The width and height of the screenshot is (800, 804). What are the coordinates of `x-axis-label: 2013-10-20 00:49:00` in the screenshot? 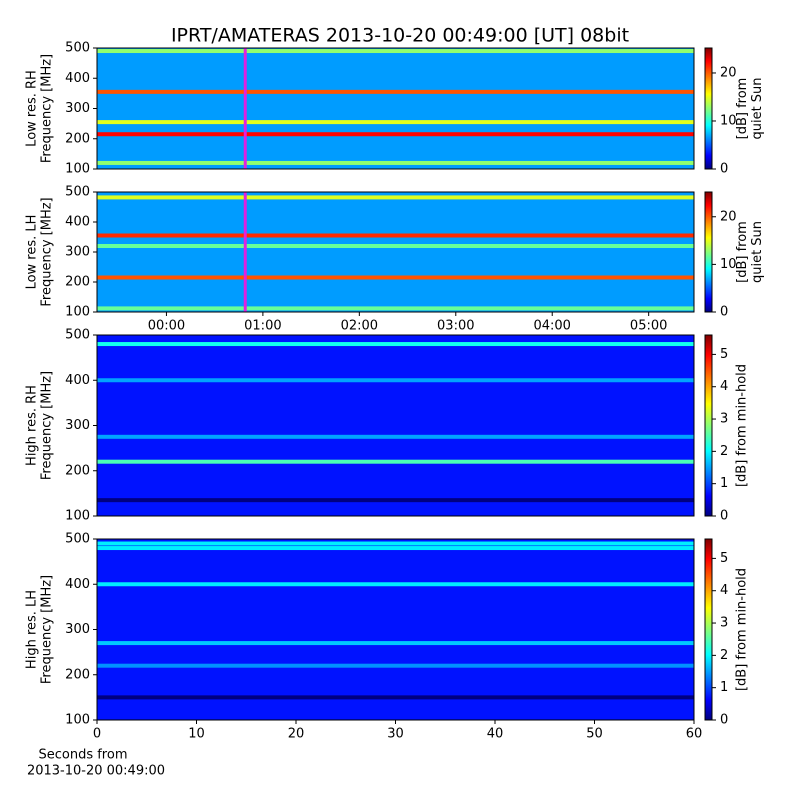 It's located at (96, 771).